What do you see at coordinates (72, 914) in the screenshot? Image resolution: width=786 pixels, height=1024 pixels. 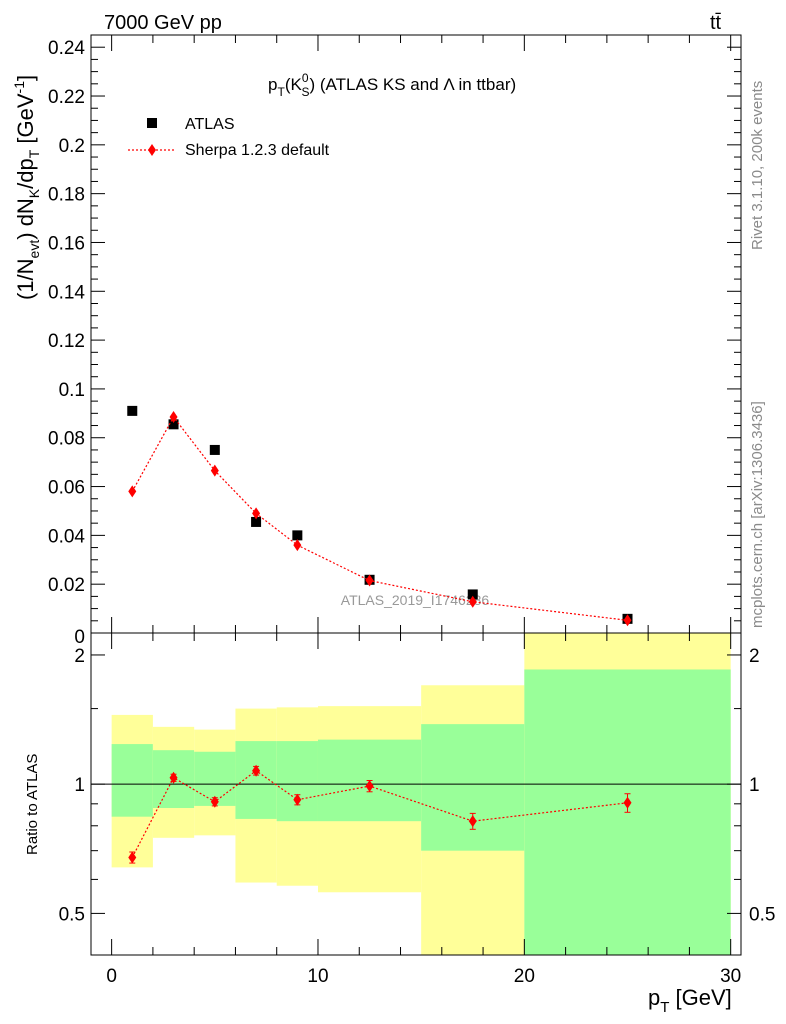 I see `ratio-ytick-label: 0.5` at bounding box center [72, 914].